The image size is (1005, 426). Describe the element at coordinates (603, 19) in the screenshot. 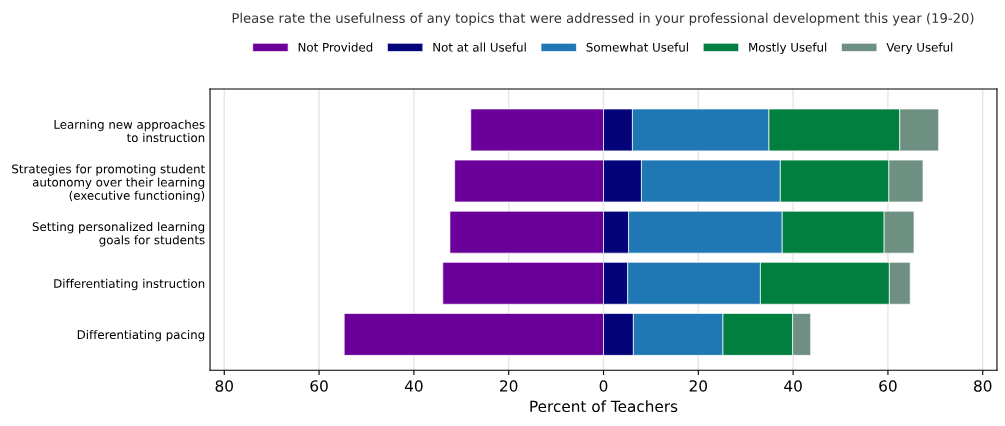

I see `chart-title: Please rate the usefulness of any topics that were addressed in your professional development this year (19-20)` at that location.